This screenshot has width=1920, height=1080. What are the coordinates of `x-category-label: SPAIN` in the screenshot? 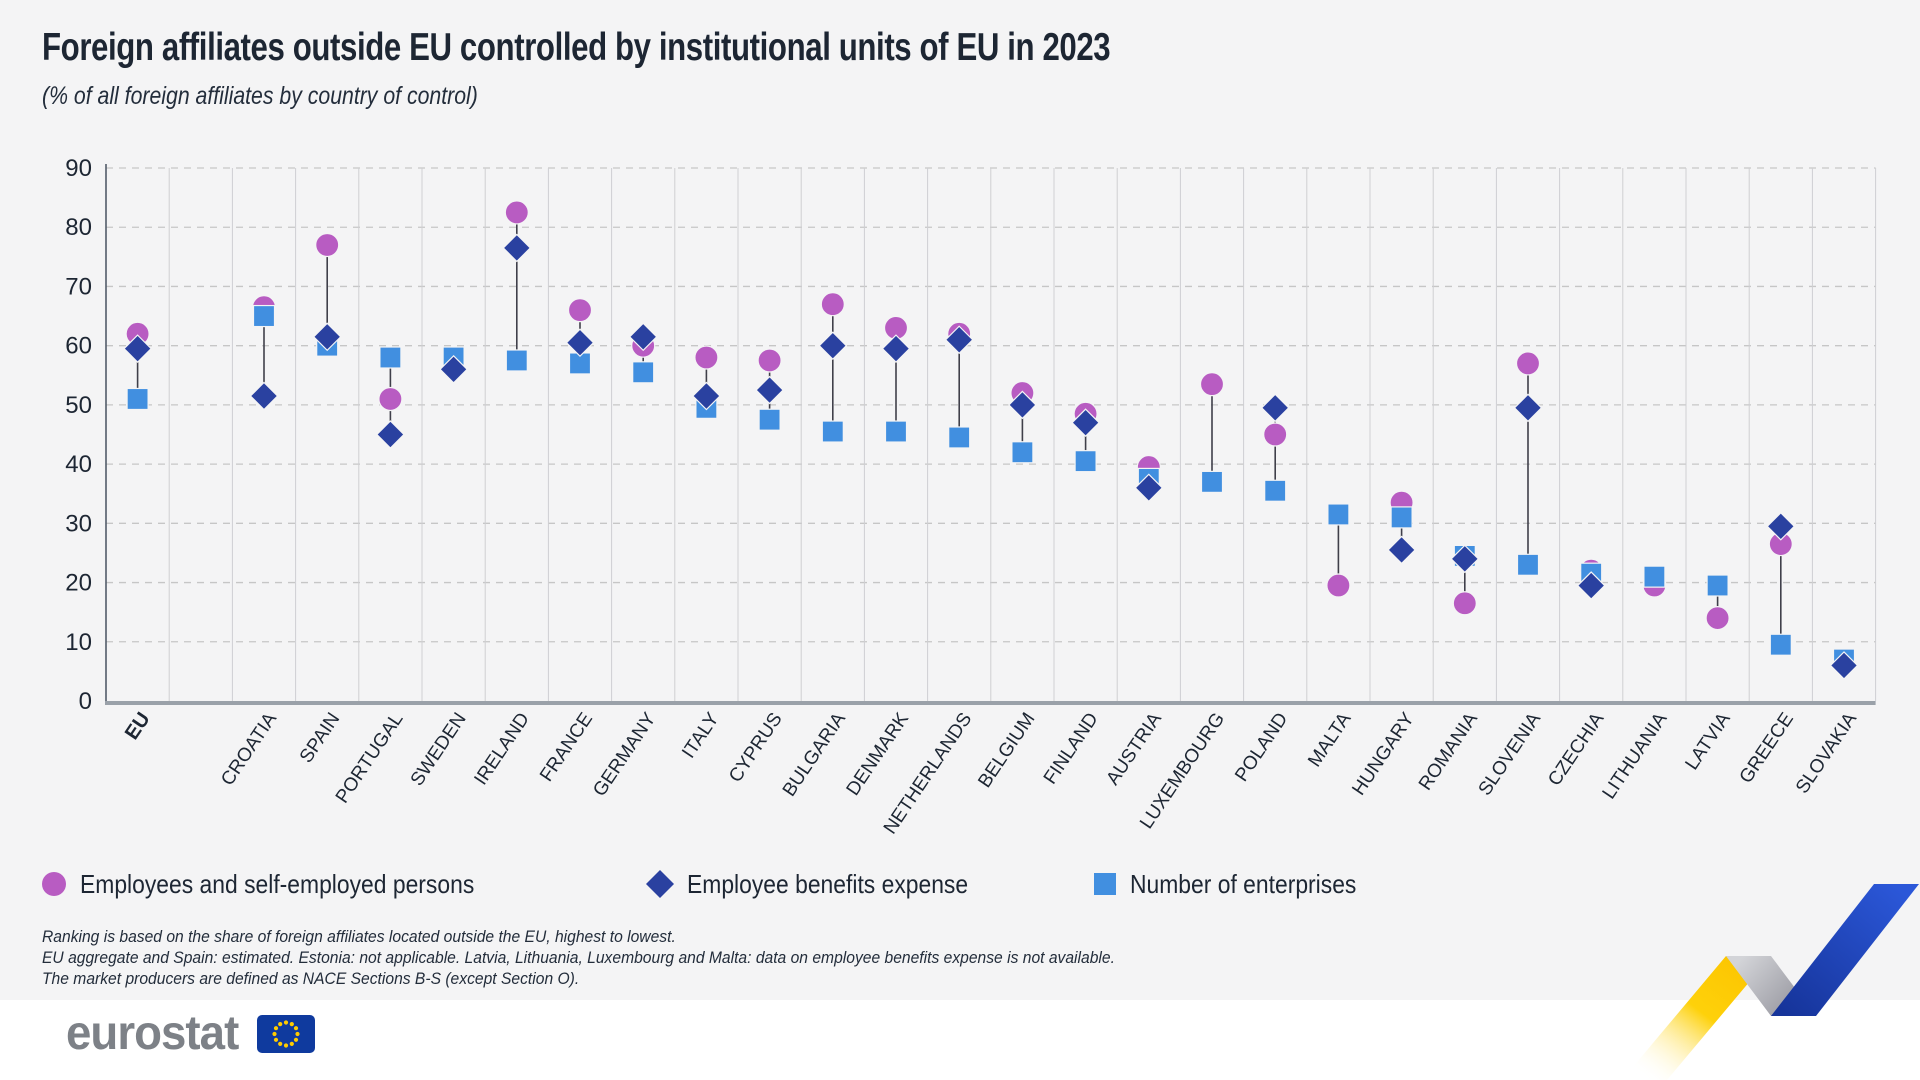 It's located at (320, 738).